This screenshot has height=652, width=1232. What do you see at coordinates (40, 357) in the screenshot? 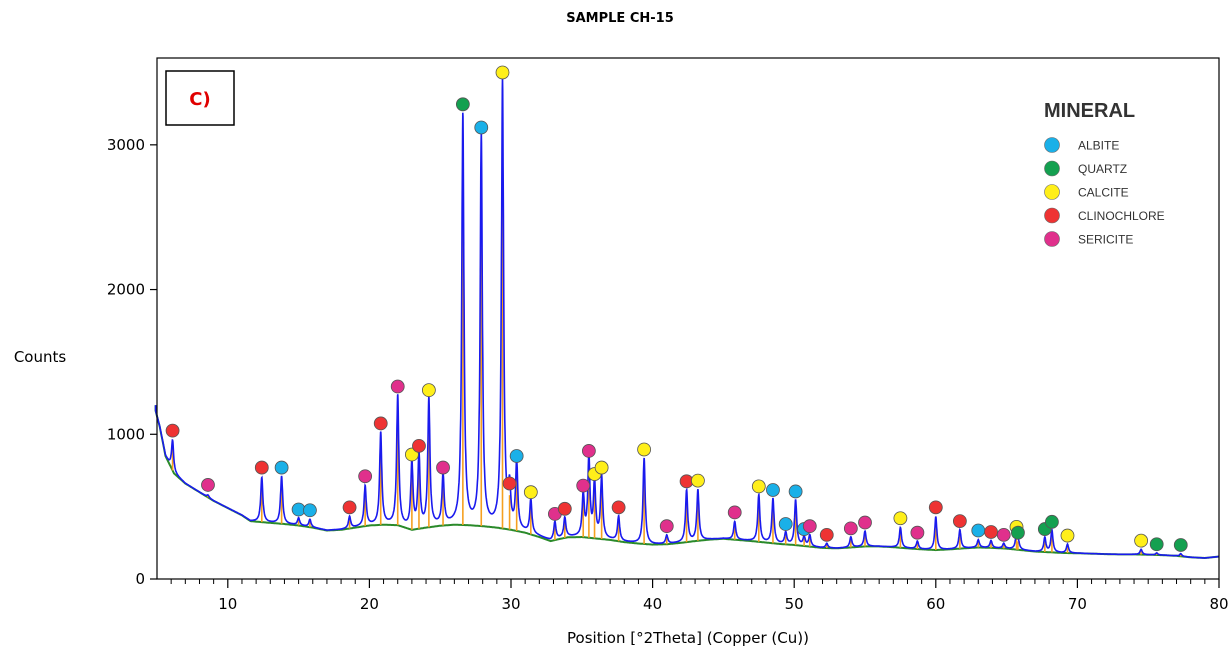
I see `y-axis-label: Counts` at bounding box center [40, 357].